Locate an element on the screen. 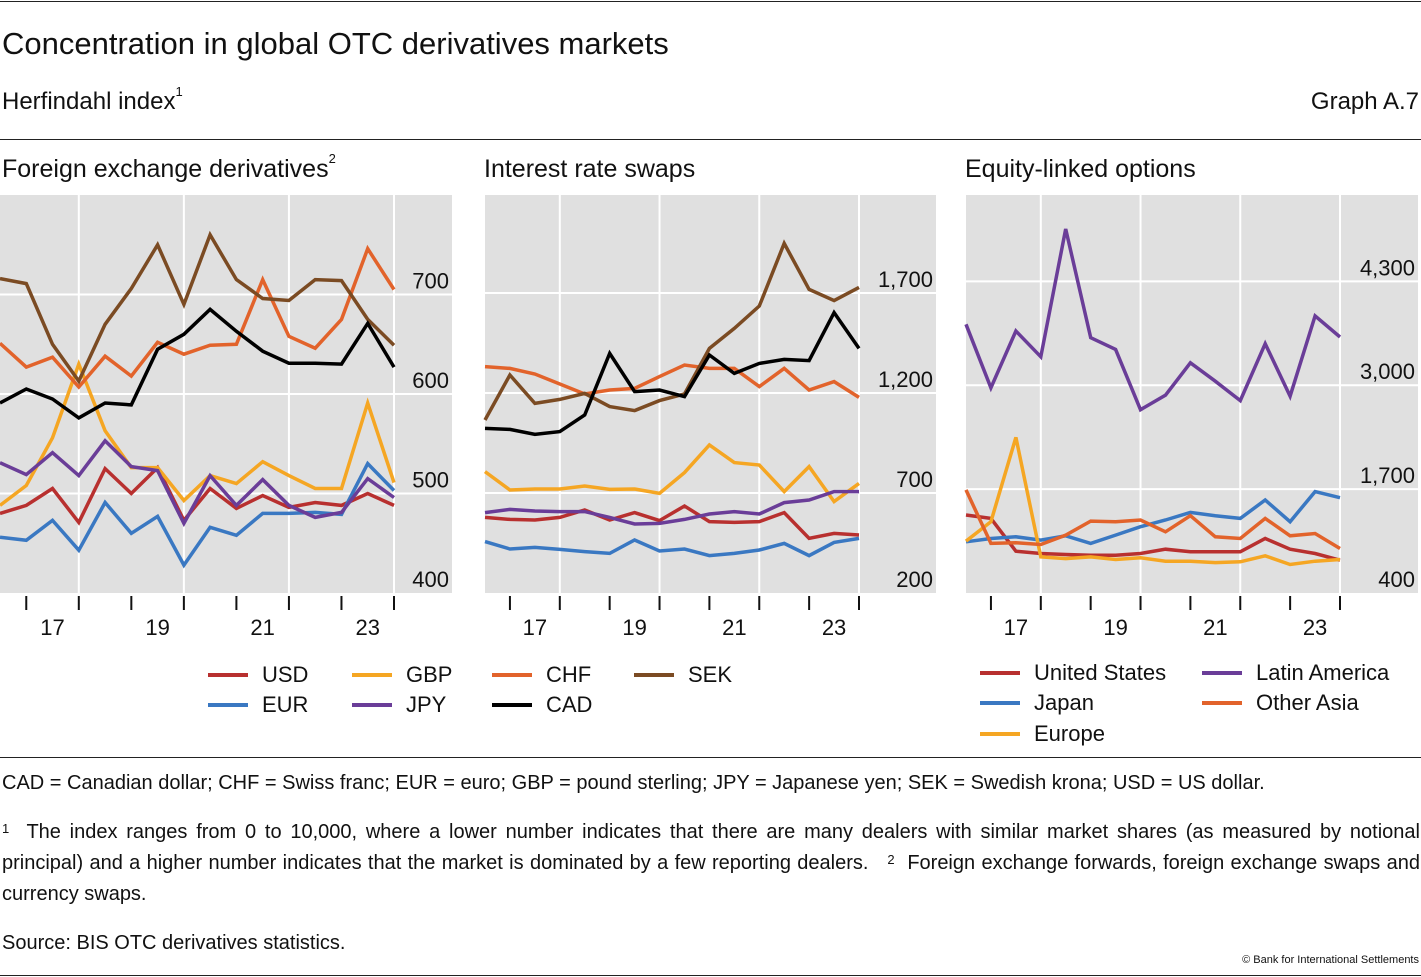 The image size is (1421, 977). legend-label: Other Asia is located at coordinates (1307, 702).